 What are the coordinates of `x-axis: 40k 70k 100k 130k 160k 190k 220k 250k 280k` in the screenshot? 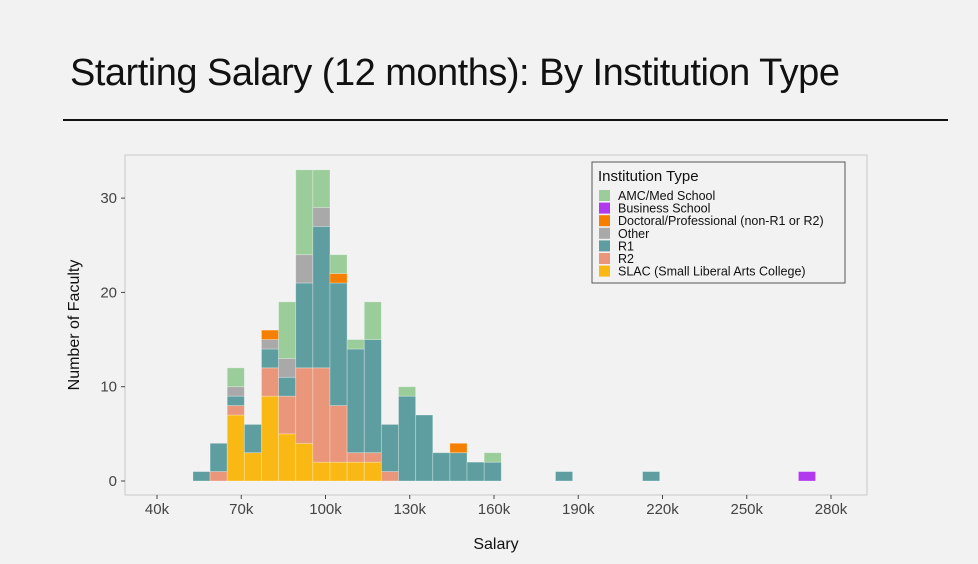 It's located at (496, 506).